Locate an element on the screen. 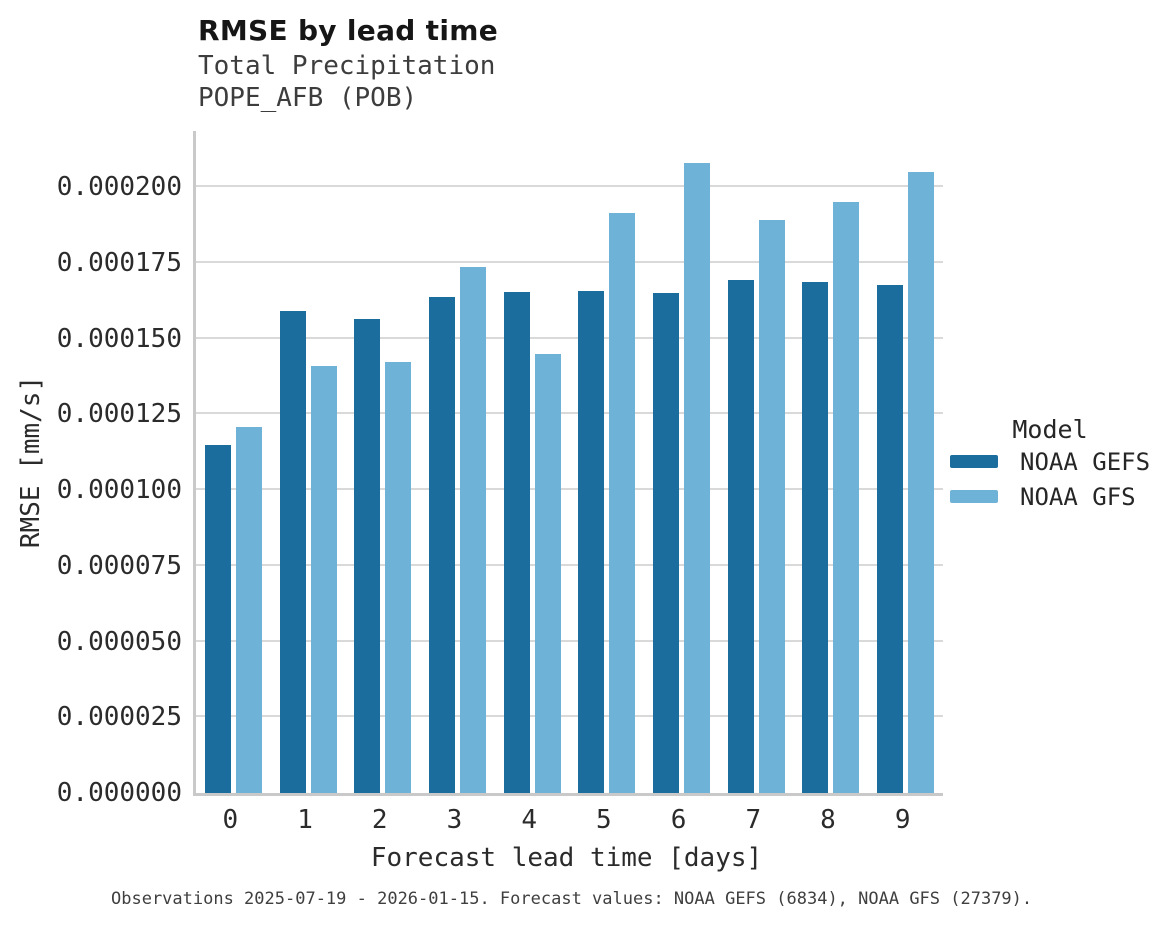  y-tick-label: 0.000050 is located at coordinates (119, 641).